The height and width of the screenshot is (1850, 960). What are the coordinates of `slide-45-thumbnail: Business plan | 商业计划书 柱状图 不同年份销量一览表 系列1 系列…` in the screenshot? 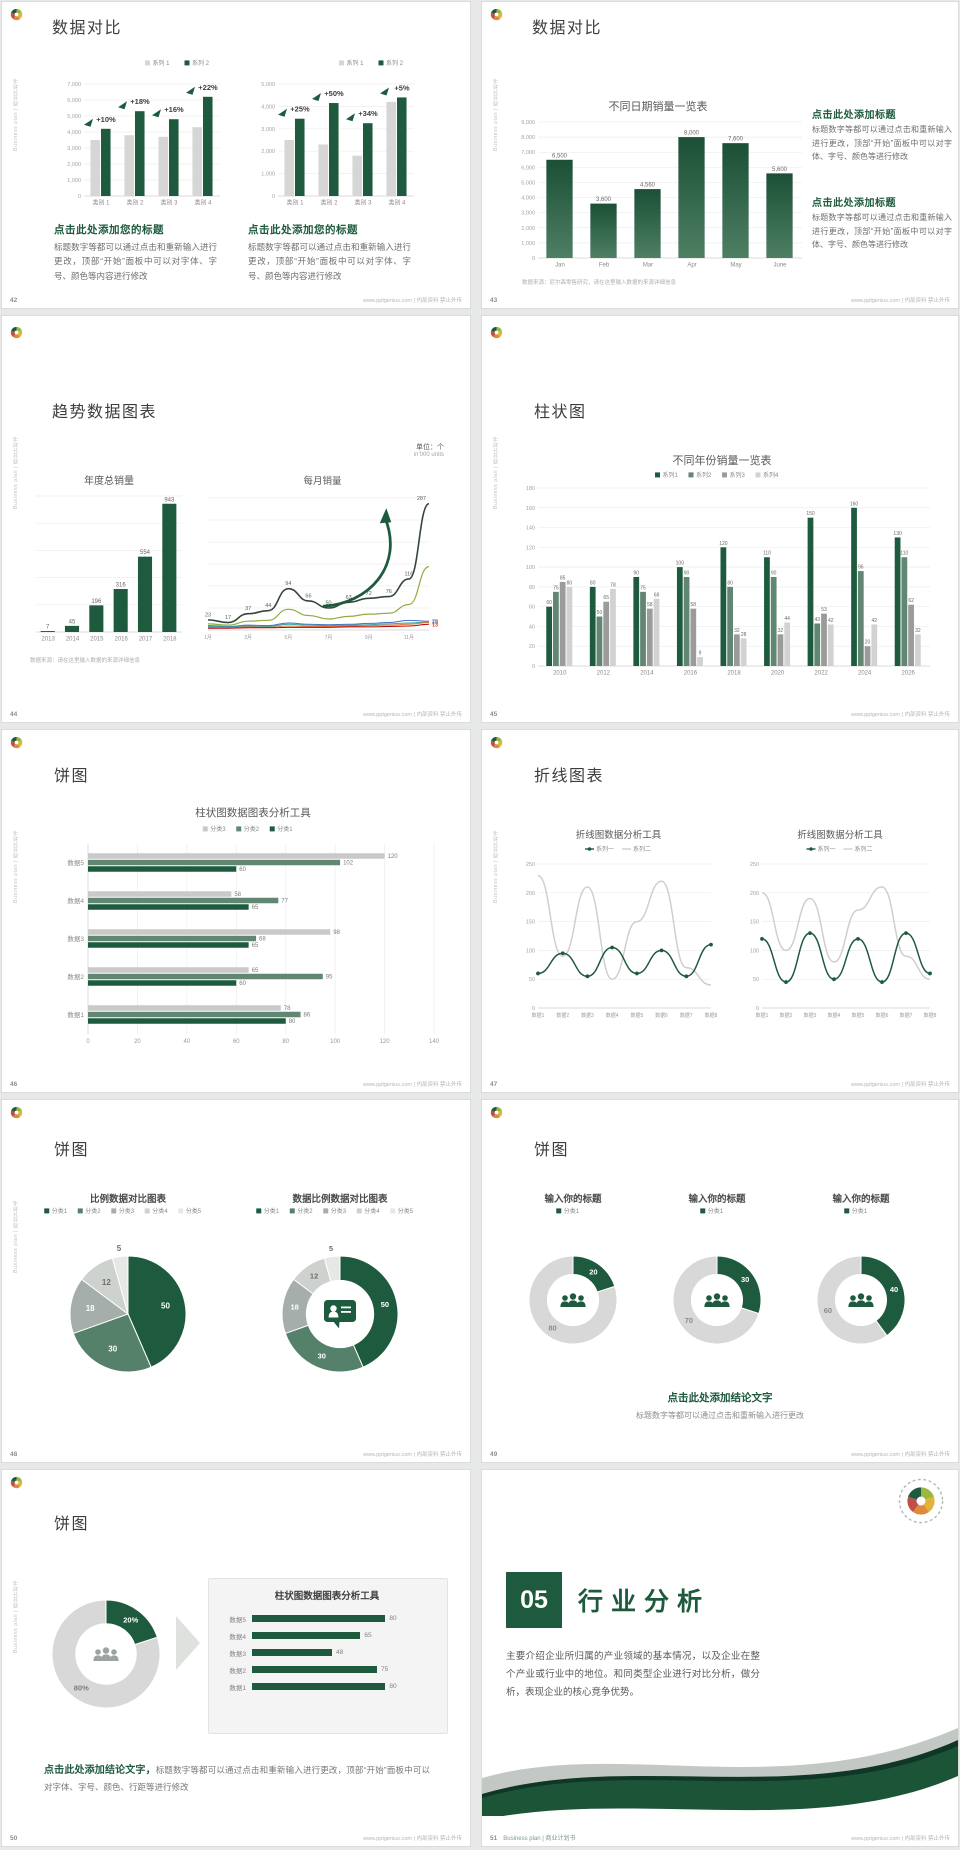 It's located at (720, 519).